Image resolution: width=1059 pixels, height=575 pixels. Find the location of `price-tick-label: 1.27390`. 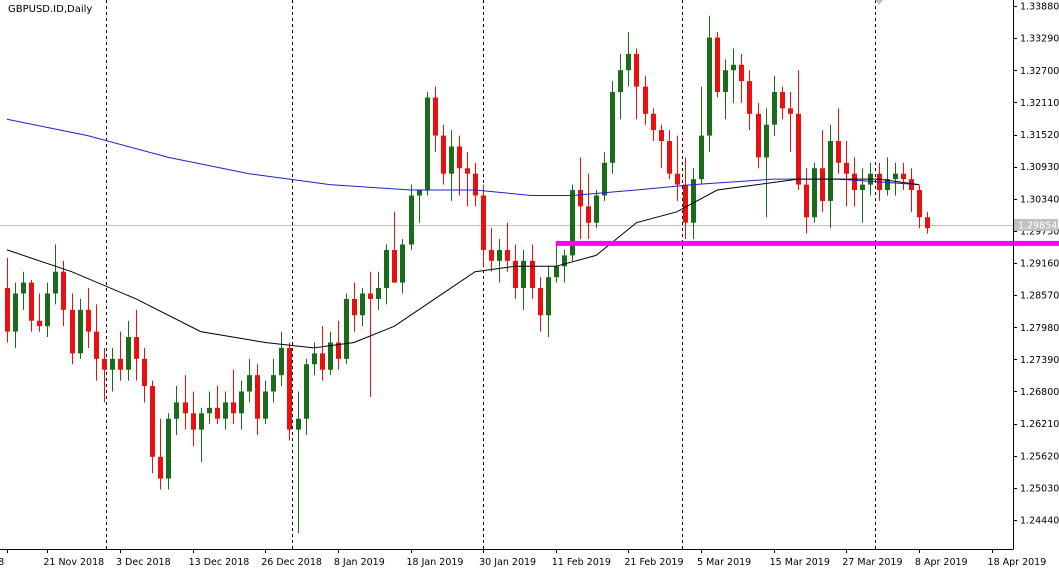

price-tick-label: 1.27390 is located at coordinates (1039, 360).